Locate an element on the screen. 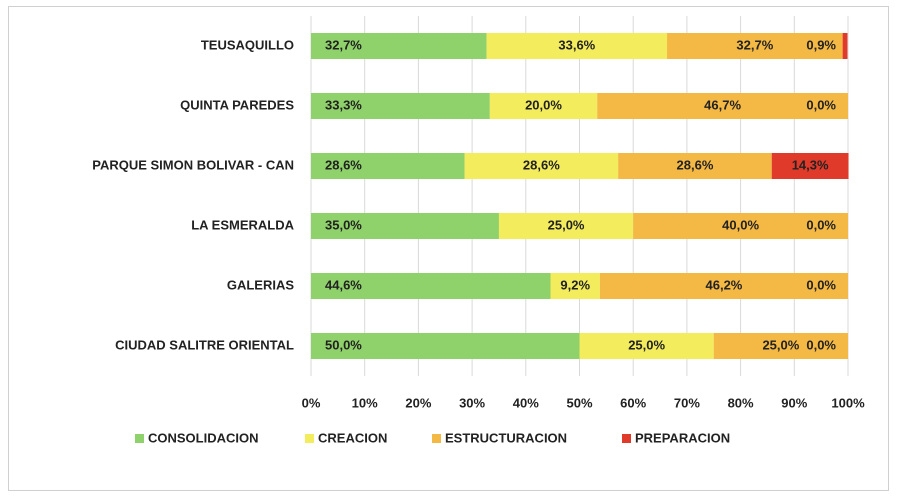  x-tick-label: 70% is located at coordinates (687, 402).